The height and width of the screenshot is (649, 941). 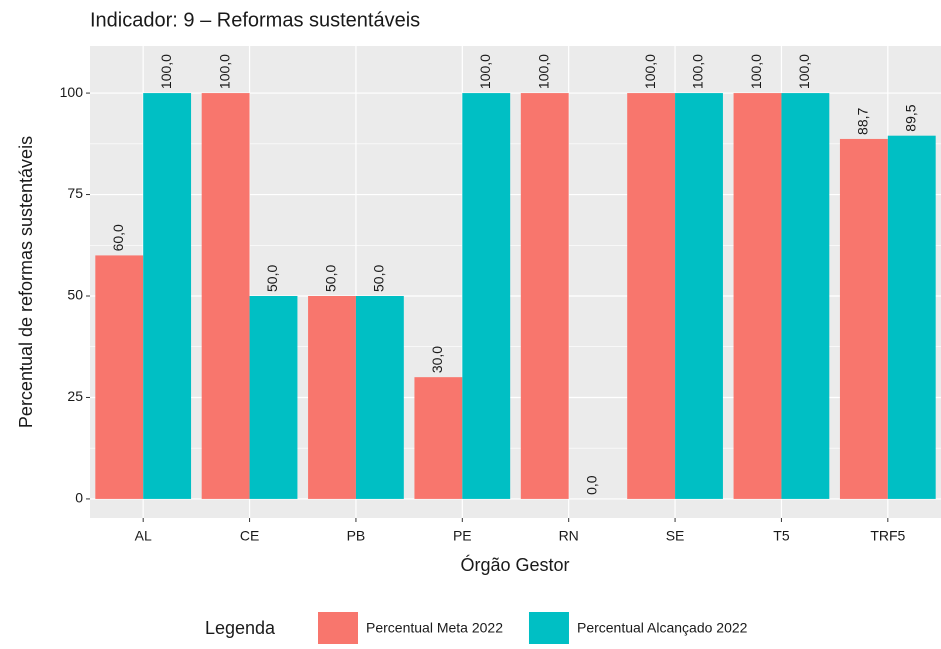 I want to click on value-label: 0,0, so click(x=591, y=485).